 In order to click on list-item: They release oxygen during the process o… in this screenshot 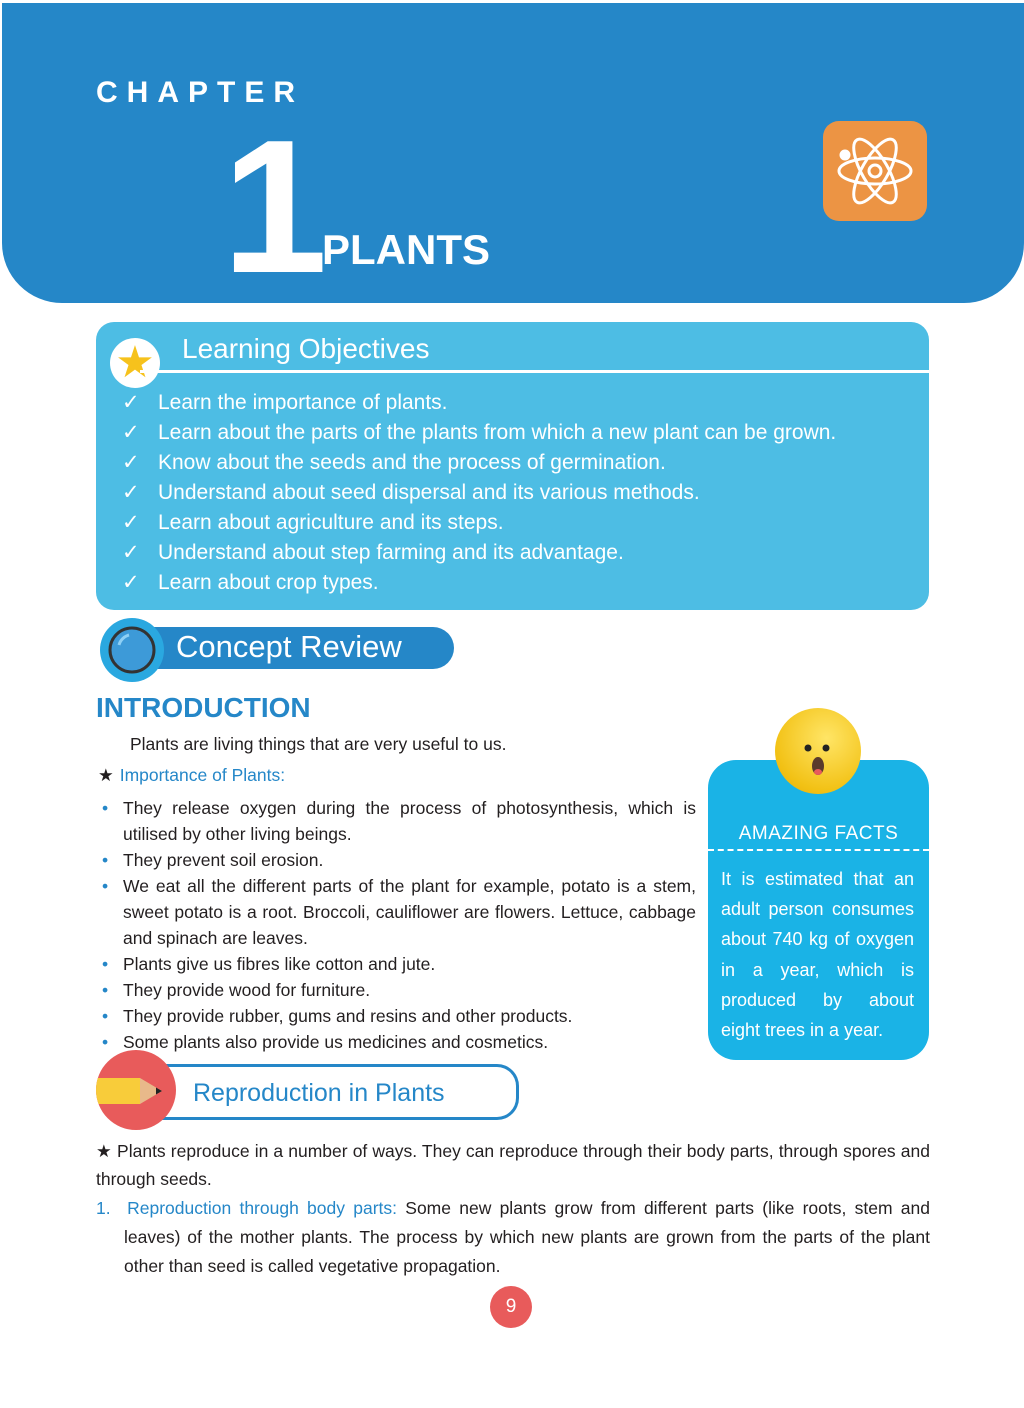, I will do `click(398, 821)`.